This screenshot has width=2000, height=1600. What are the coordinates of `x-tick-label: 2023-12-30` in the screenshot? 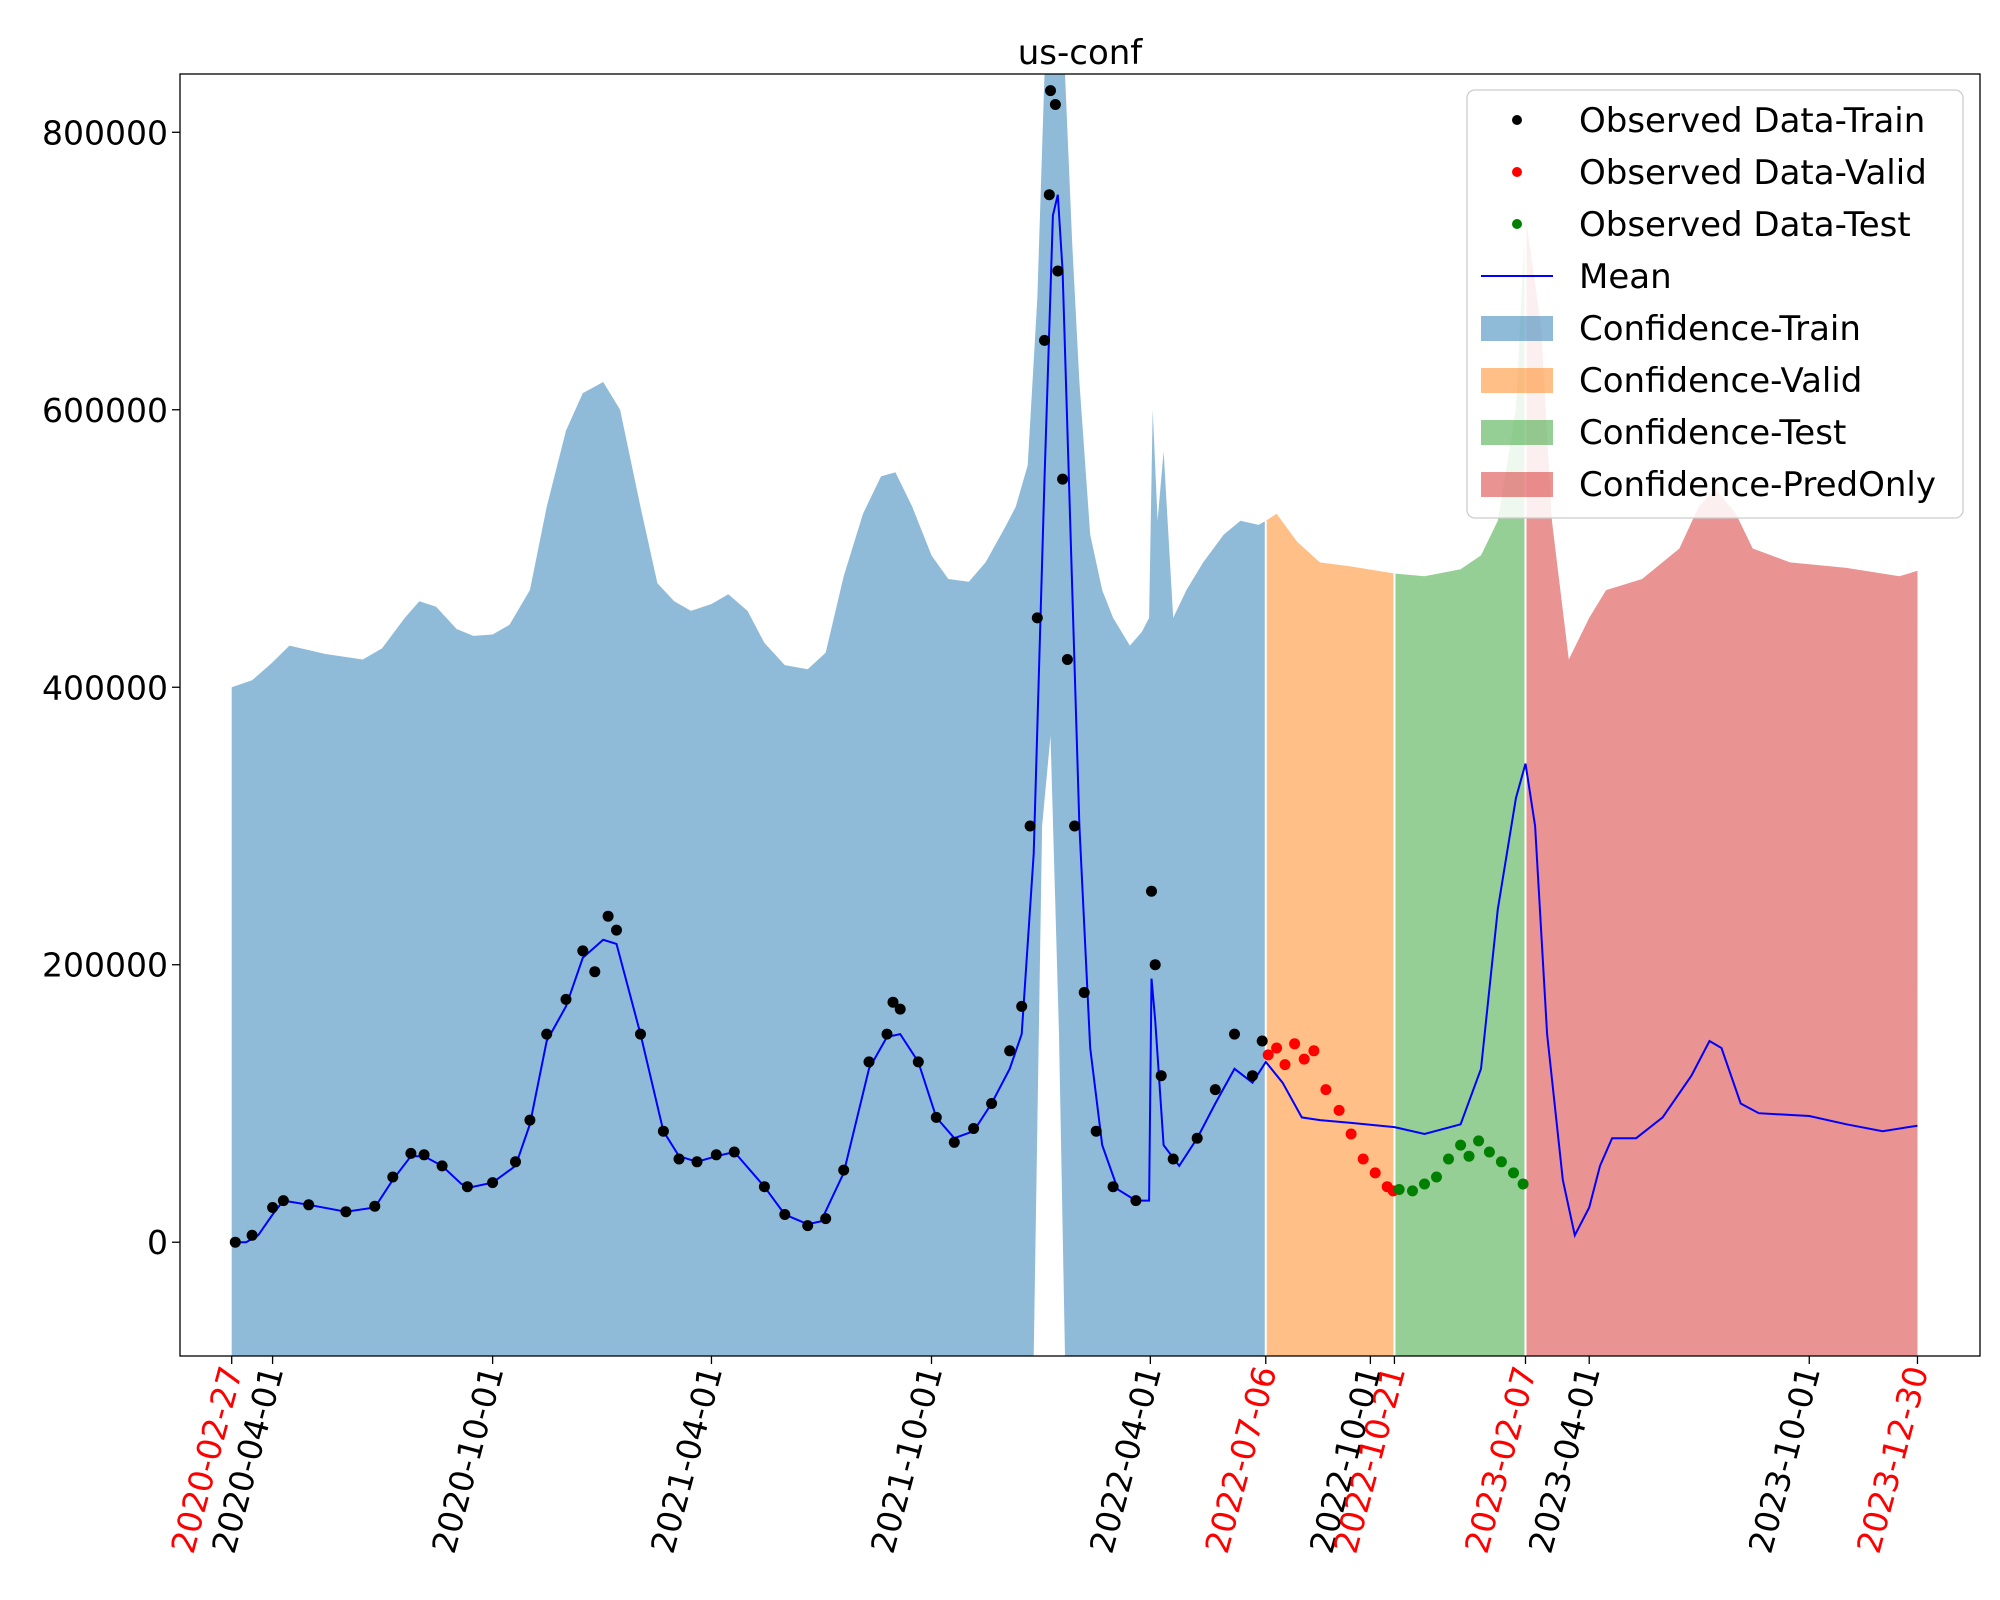 It's located at (1892, 1459).